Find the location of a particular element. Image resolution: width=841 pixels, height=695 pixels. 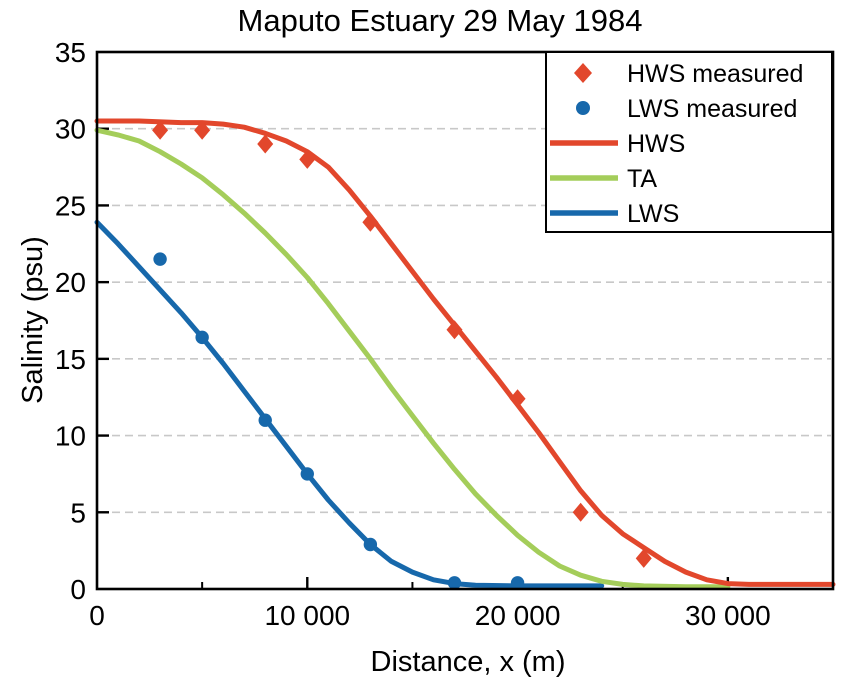

y-tick-label-30: 30 is located at coordinates (70, 129).